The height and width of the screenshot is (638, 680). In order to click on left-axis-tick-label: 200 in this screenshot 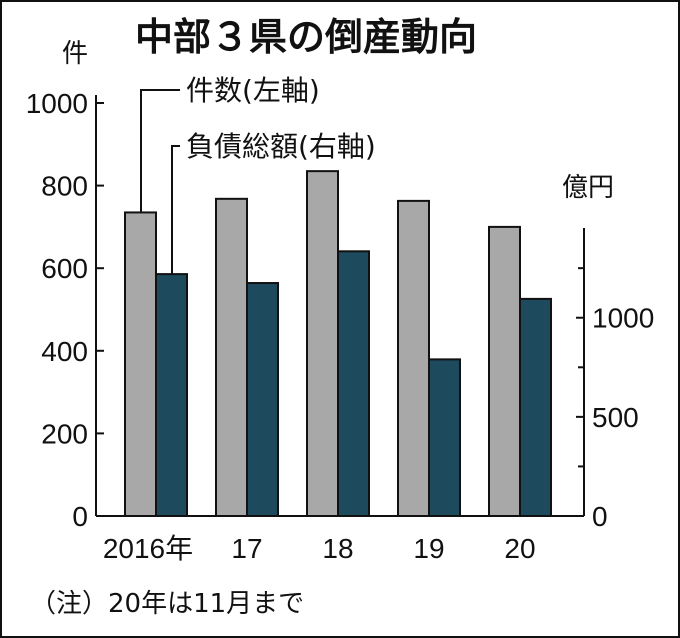, I will do `click(64, 433)`.